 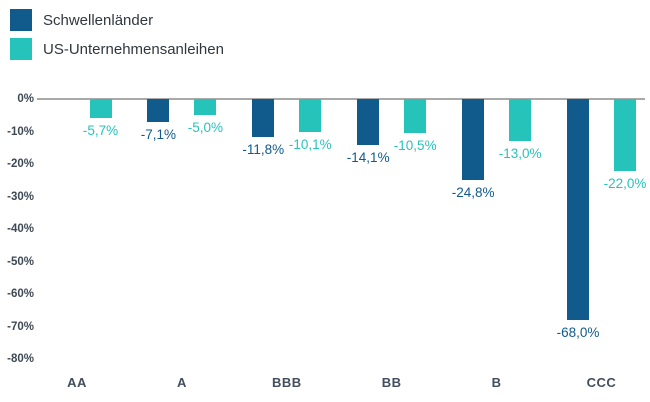 What do you see at coordinates (98, 20) in the screenshot?
I see `legend-label-schwellenlaender: Schwellenländer` at bounding box center [98, 20].